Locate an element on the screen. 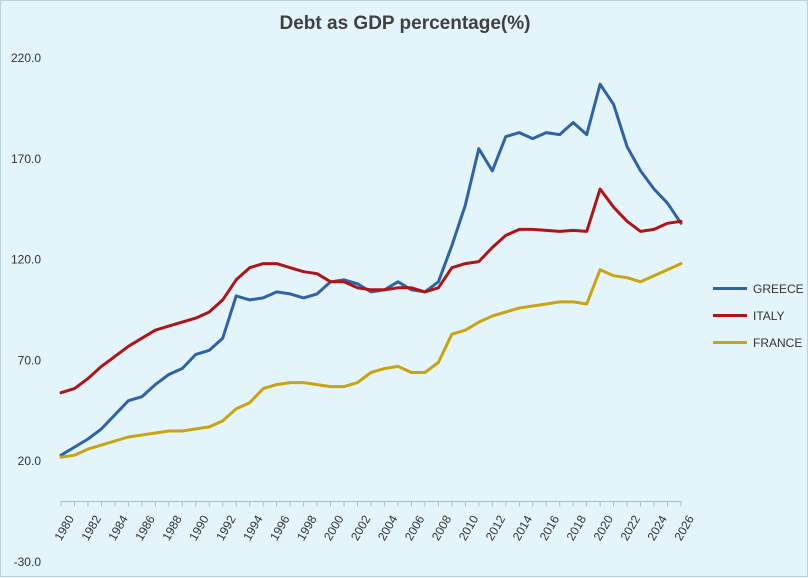  x-tick-label: 2020 is located at coordinates (604, 528).